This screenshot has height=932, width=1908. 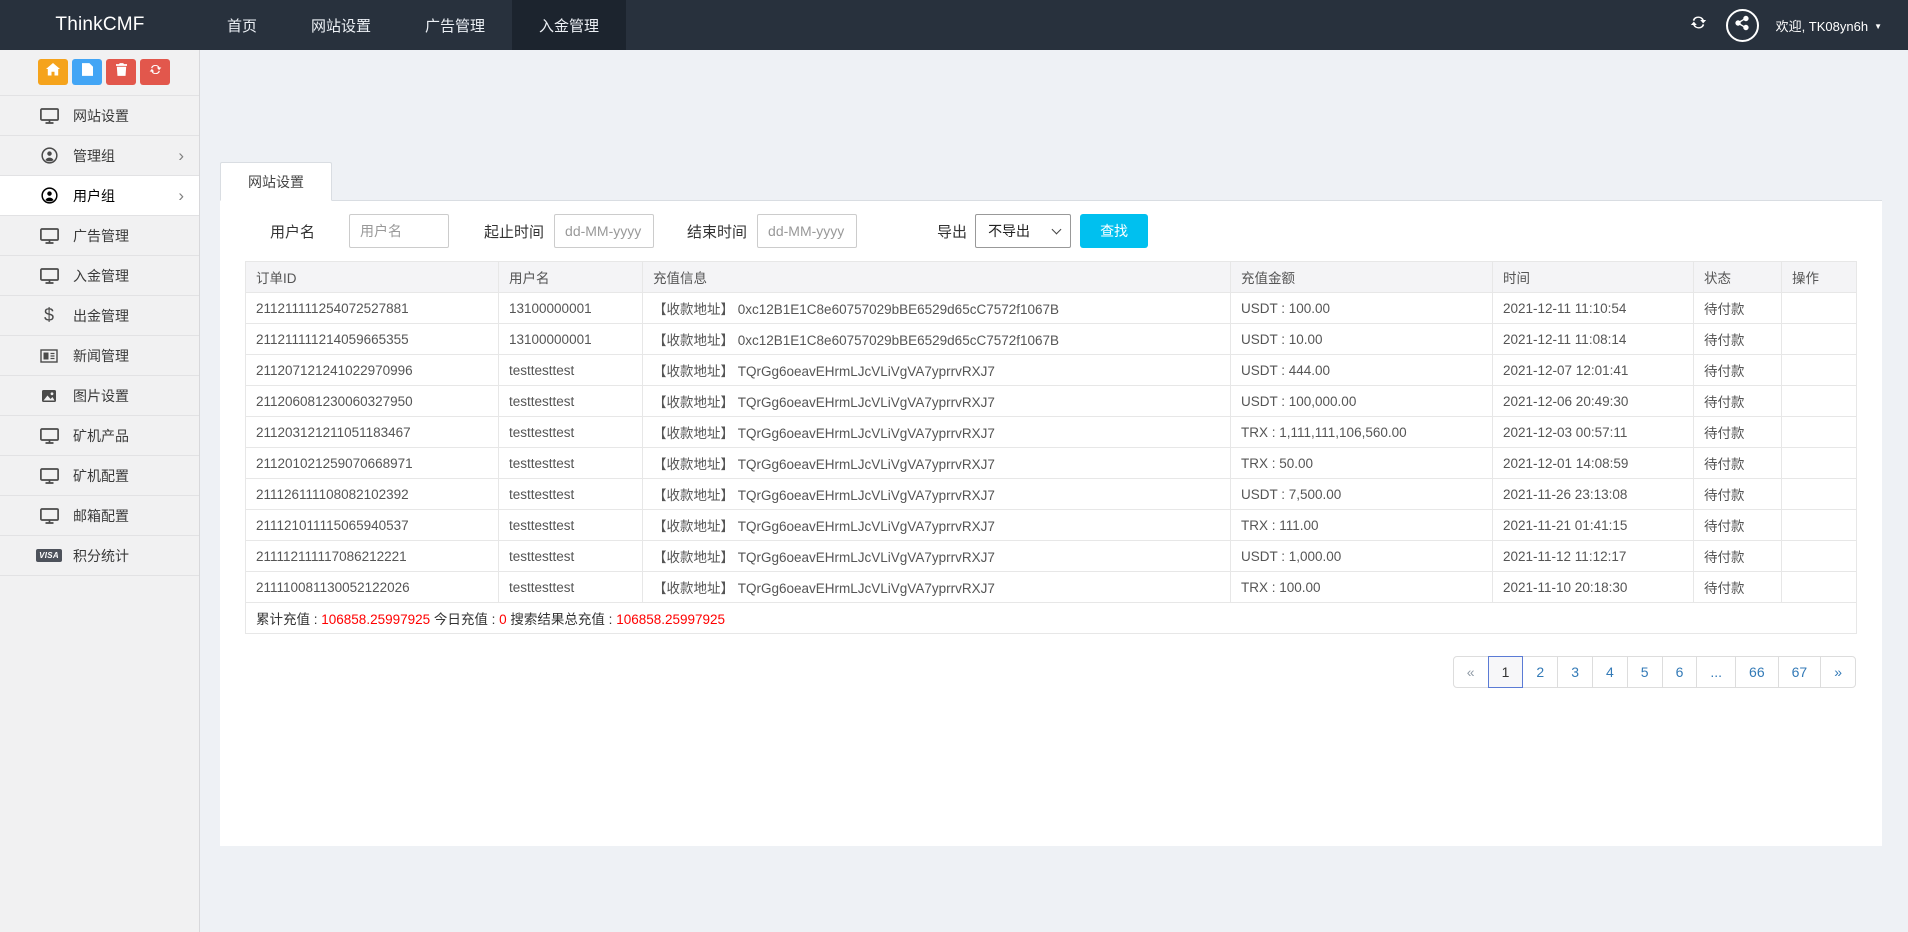 I want to click on visa-icon: VISA, so click(x=49, y=555).